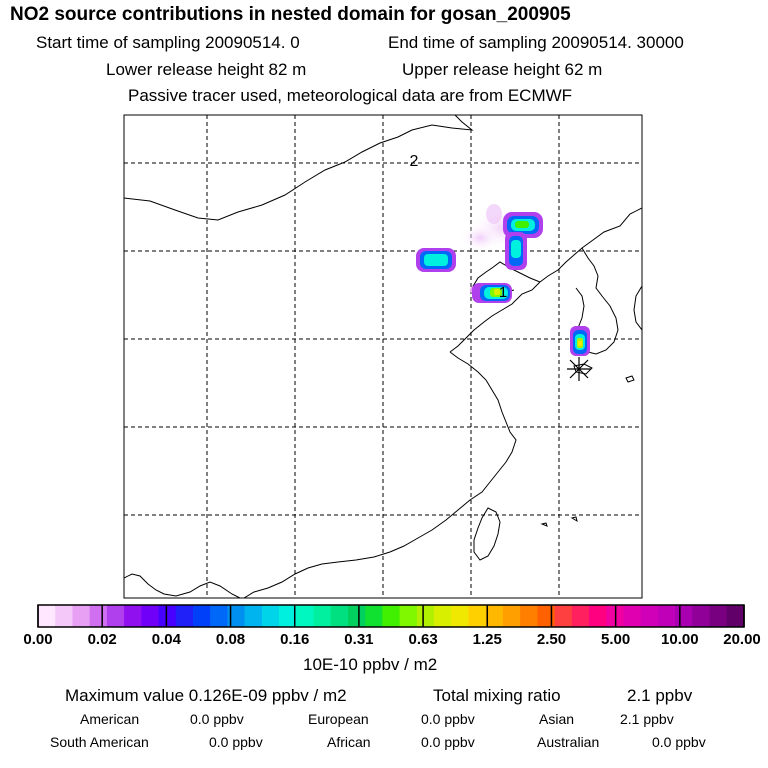 The height and width of the screenshot is (768, 768). What do you see at coordinates (557, 719) in the screenshot?
I see `region-asian-label: Asian` at bounding box center [557, 719].